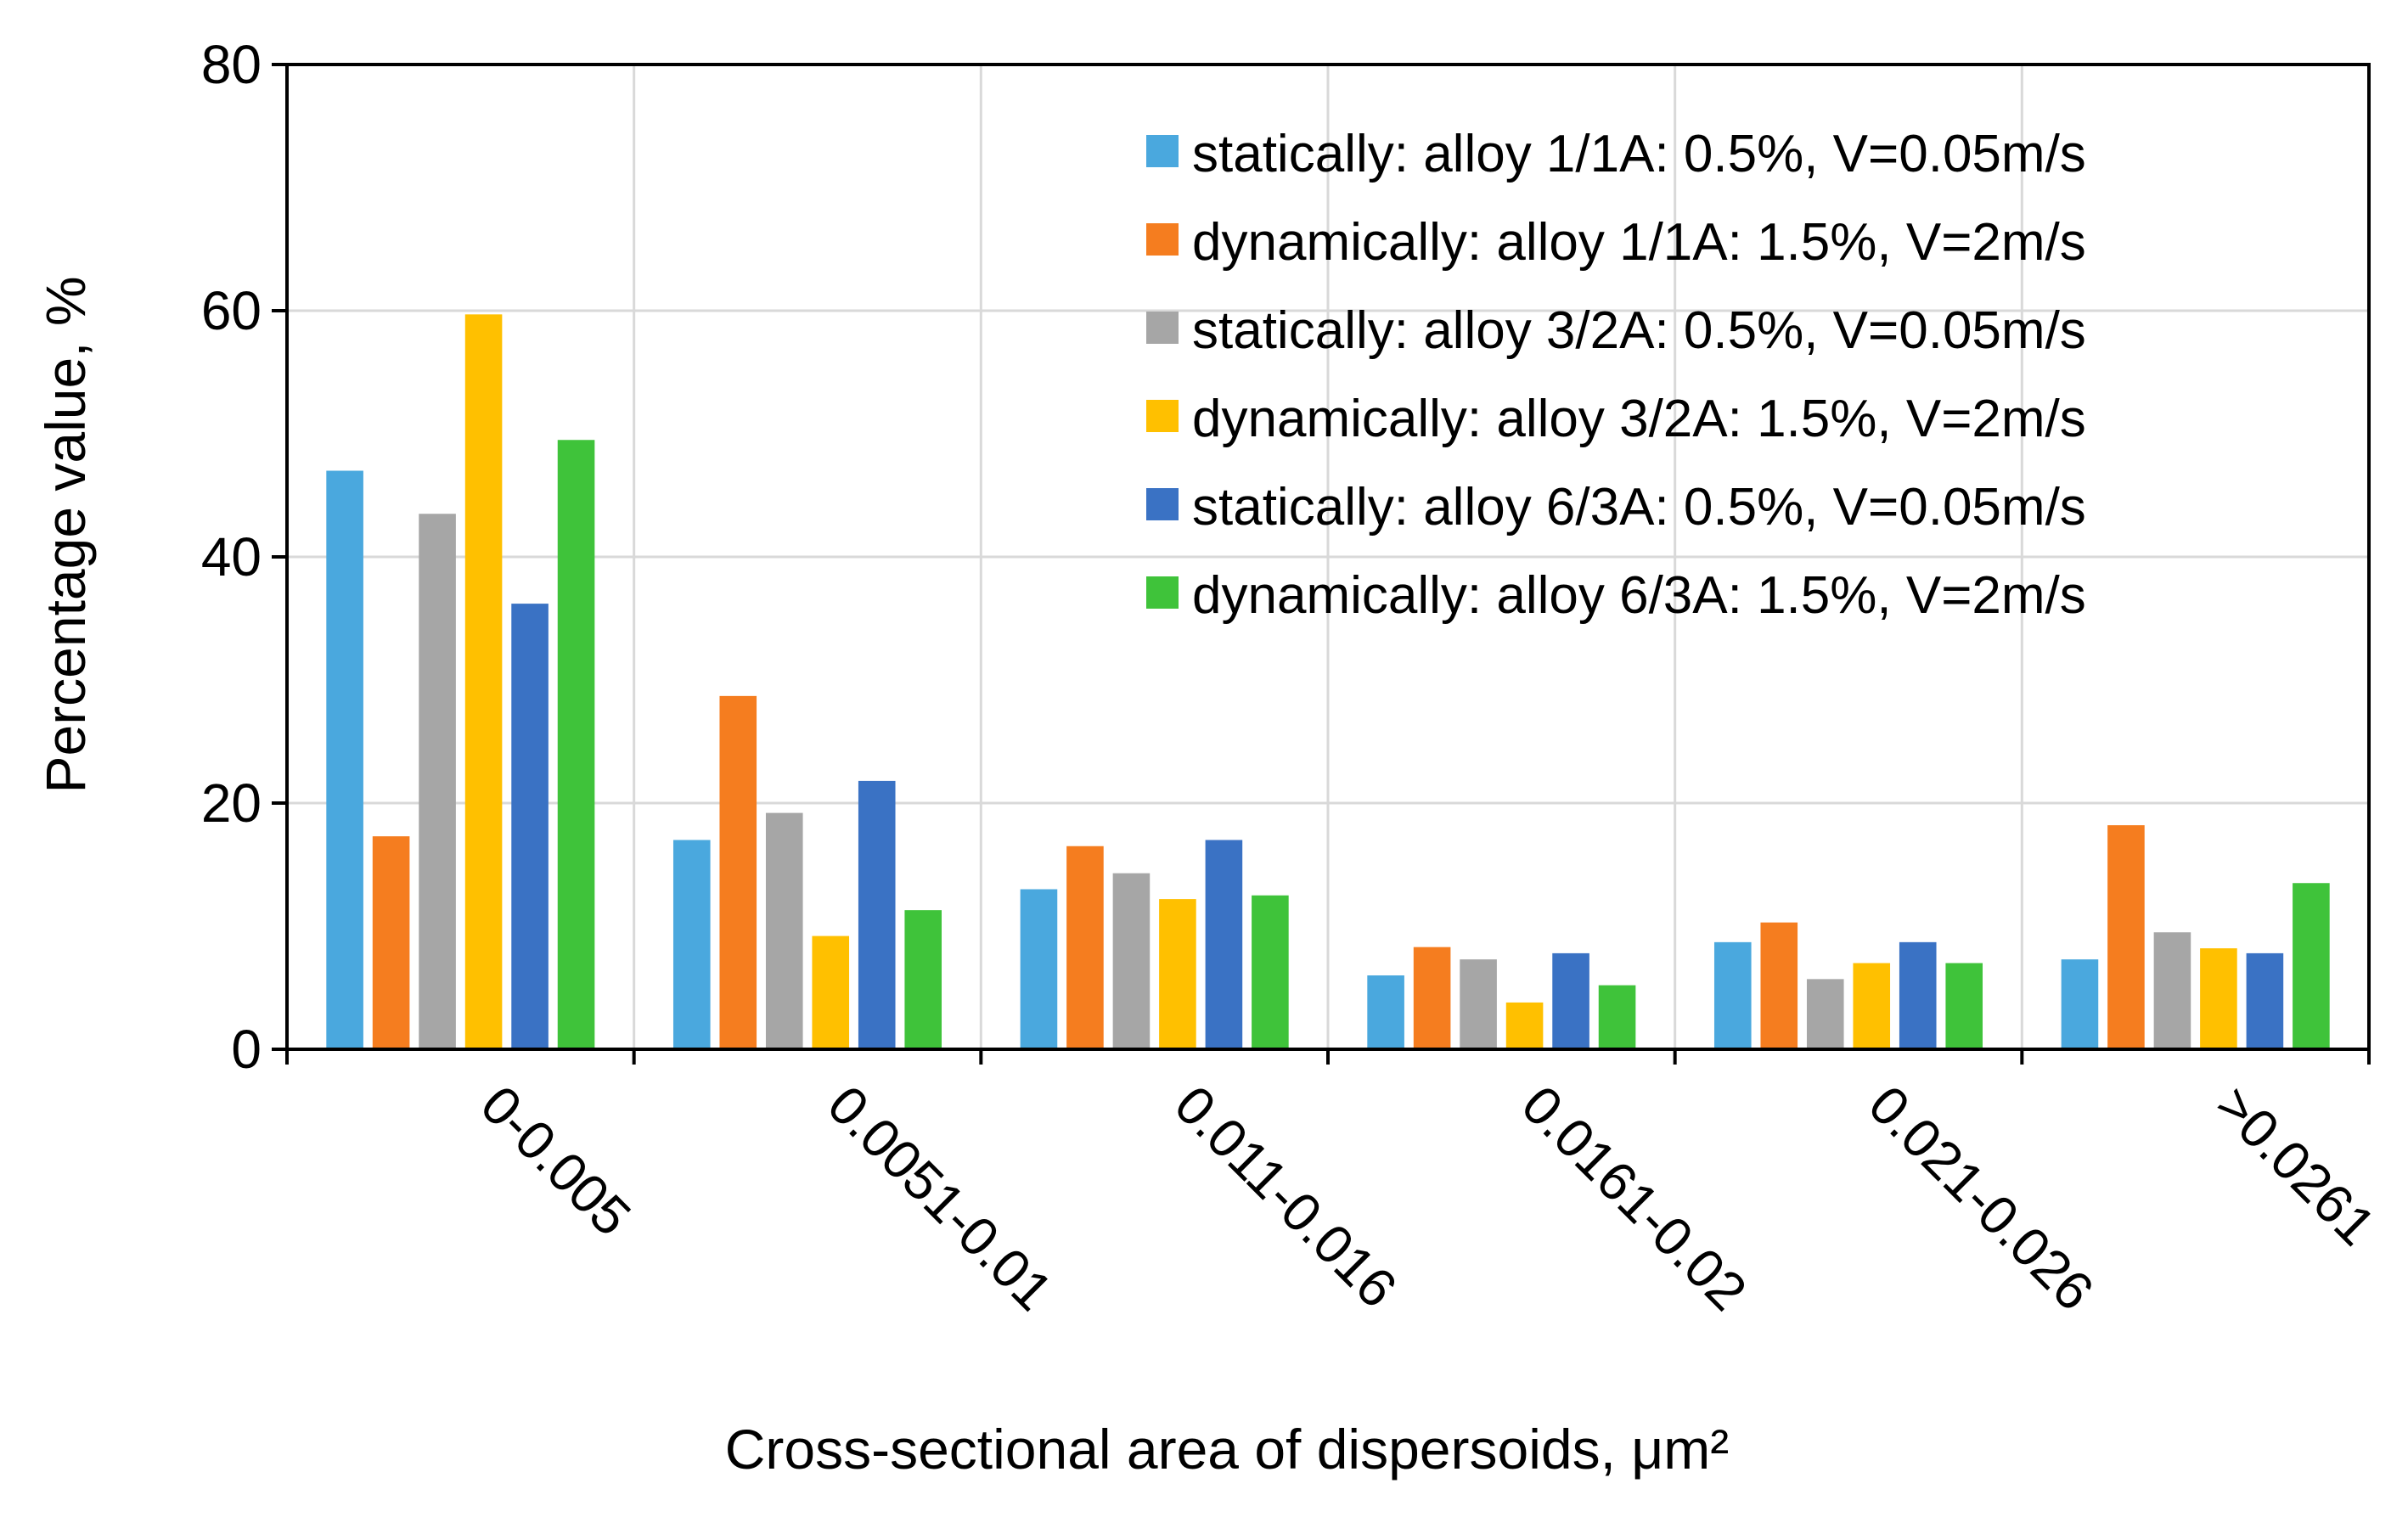 This screenshot has width=2408, height=1517. What do you see at coordinates (1639, 154) in the screenshot?
I see `legend-label: statically: alloy 1/1A: 0.5%, V=0.05m/s` at bounding box center [1639, 154].